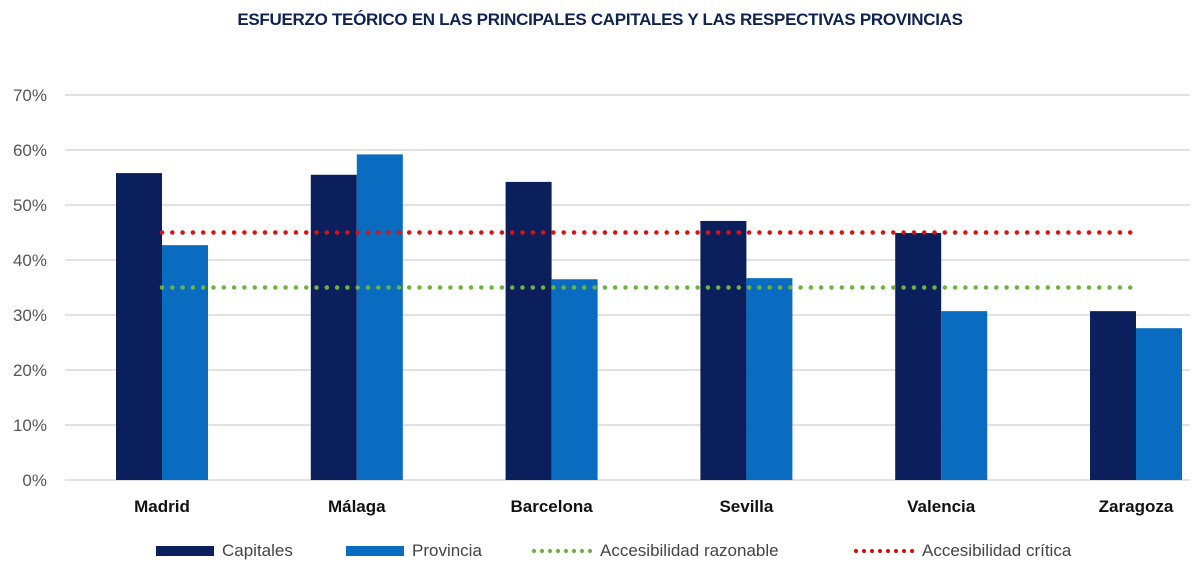 Image resolution: width=1200 pixels, height=582 pixels. What do you see at coordinates (30, 370) in the screenshot?
I see `y-tick-label: 20%` at bounding box center [30, 370].